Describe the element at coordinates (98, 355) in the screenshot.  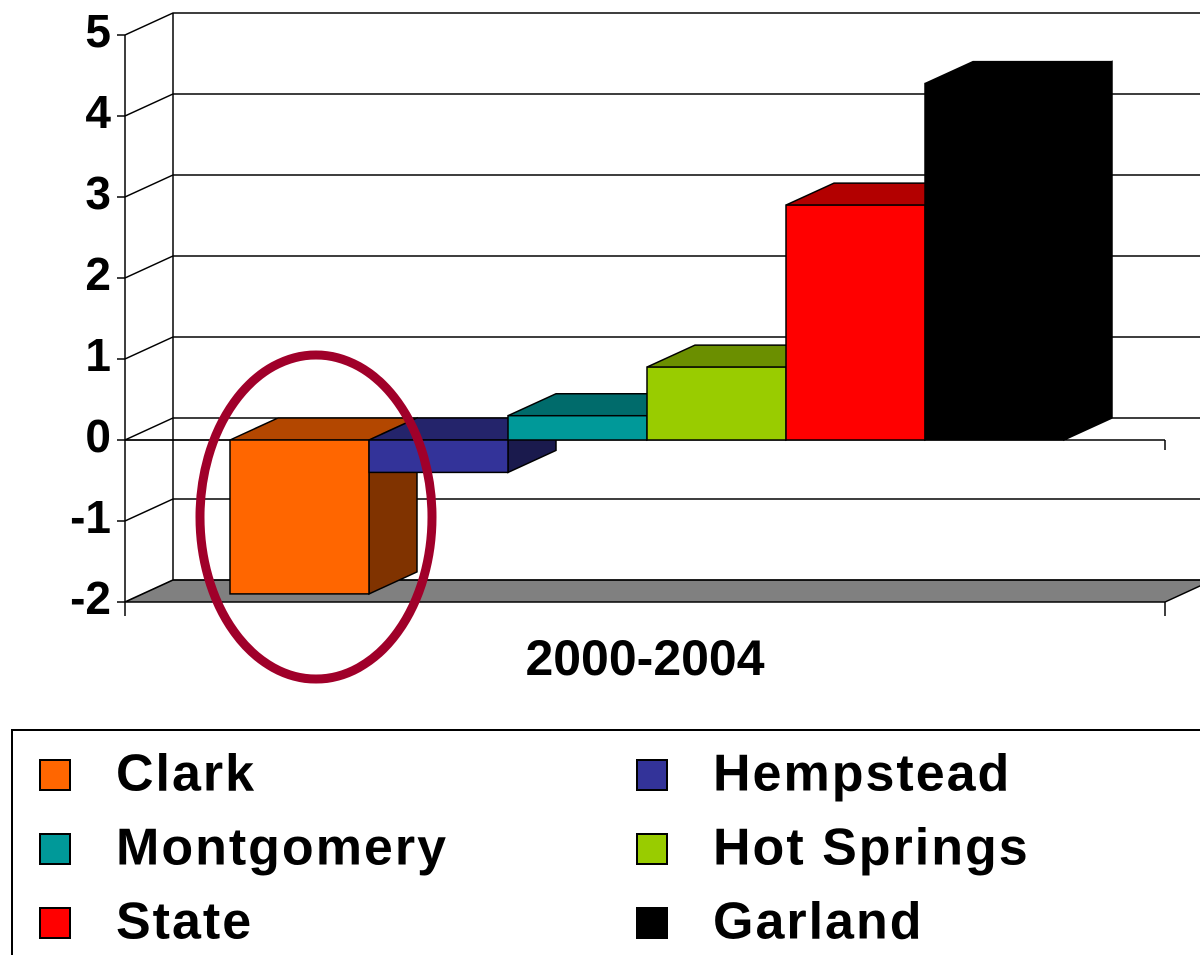
I see `y-tick-label: 1` at that location.